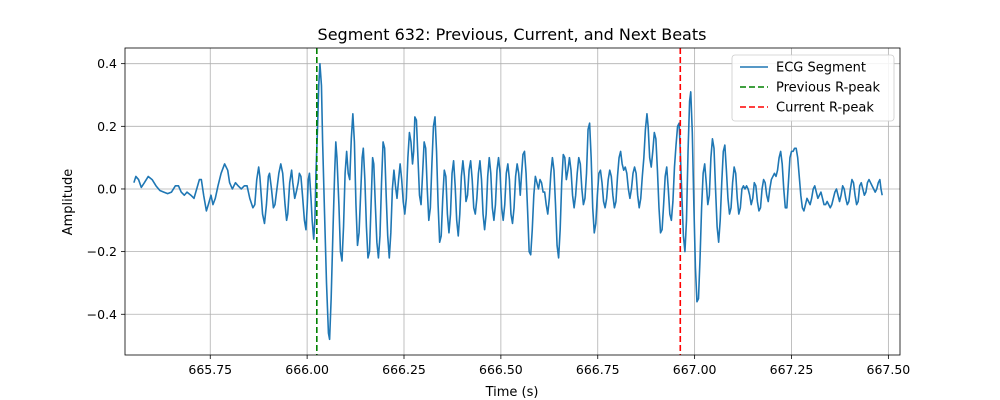 This screenshot has width=1000, height=400. I want to click on x-tick-label: 667.25, so click(792, 369).